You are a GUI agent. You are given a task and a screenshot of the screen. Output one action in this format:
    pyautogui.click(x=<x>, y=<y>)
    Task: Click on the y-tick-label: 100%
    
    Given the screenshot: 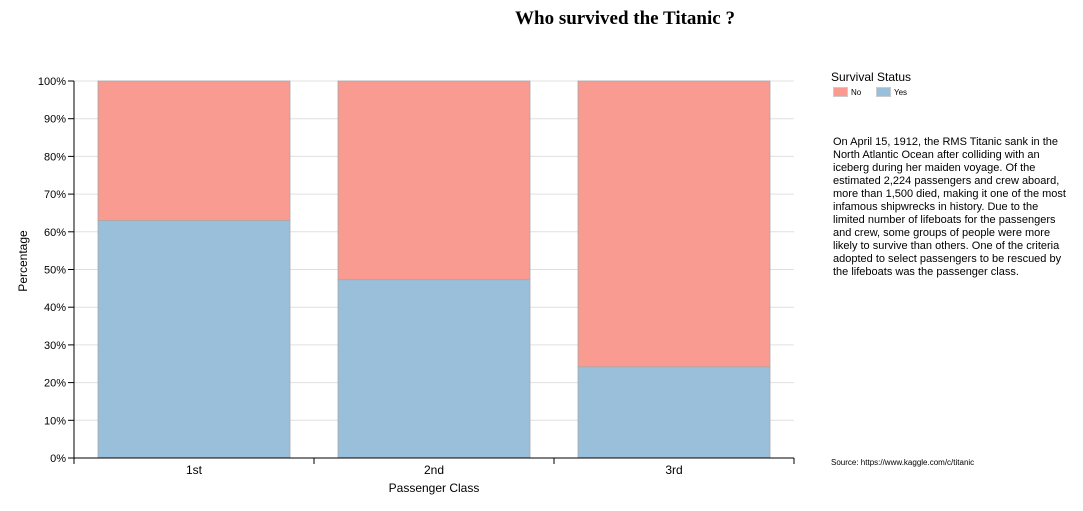 What is the action you would take?
    pyautogui.click(x=52, y=82)
    